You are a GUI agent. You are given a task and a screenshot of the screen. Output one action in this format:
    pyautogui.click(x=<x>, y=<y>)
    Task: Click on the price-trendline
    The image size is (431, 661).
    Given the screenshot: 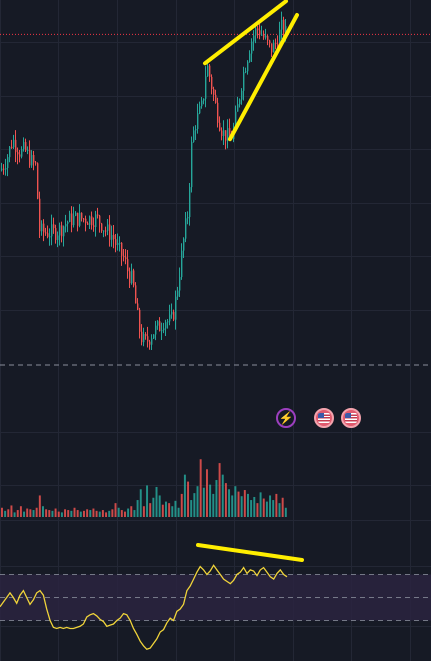 What is the action you would take?
    pyautogui.click(x=263, y=77)
    